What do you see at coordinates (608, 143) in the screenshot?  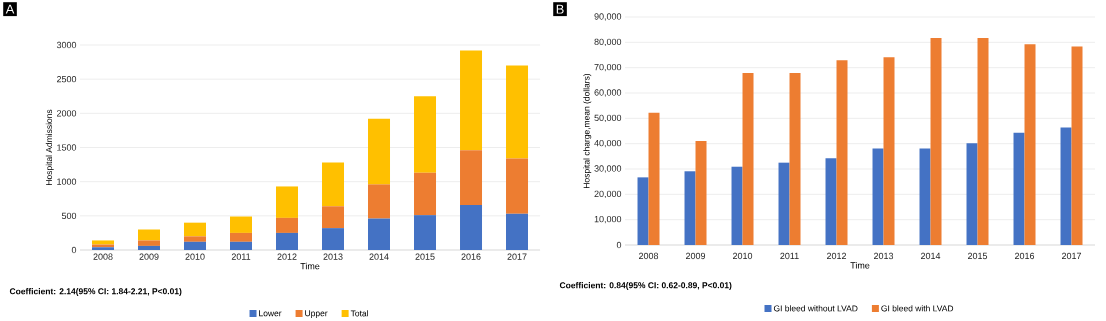 I see `y-tick-label: 40,000` at bounding box center [608, 143].